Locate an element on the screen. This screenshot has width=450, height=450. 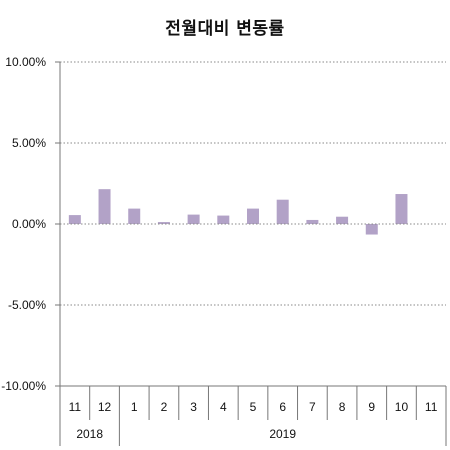
chart-title: 전월대비 변동률 is located at coordinates (225, 29).